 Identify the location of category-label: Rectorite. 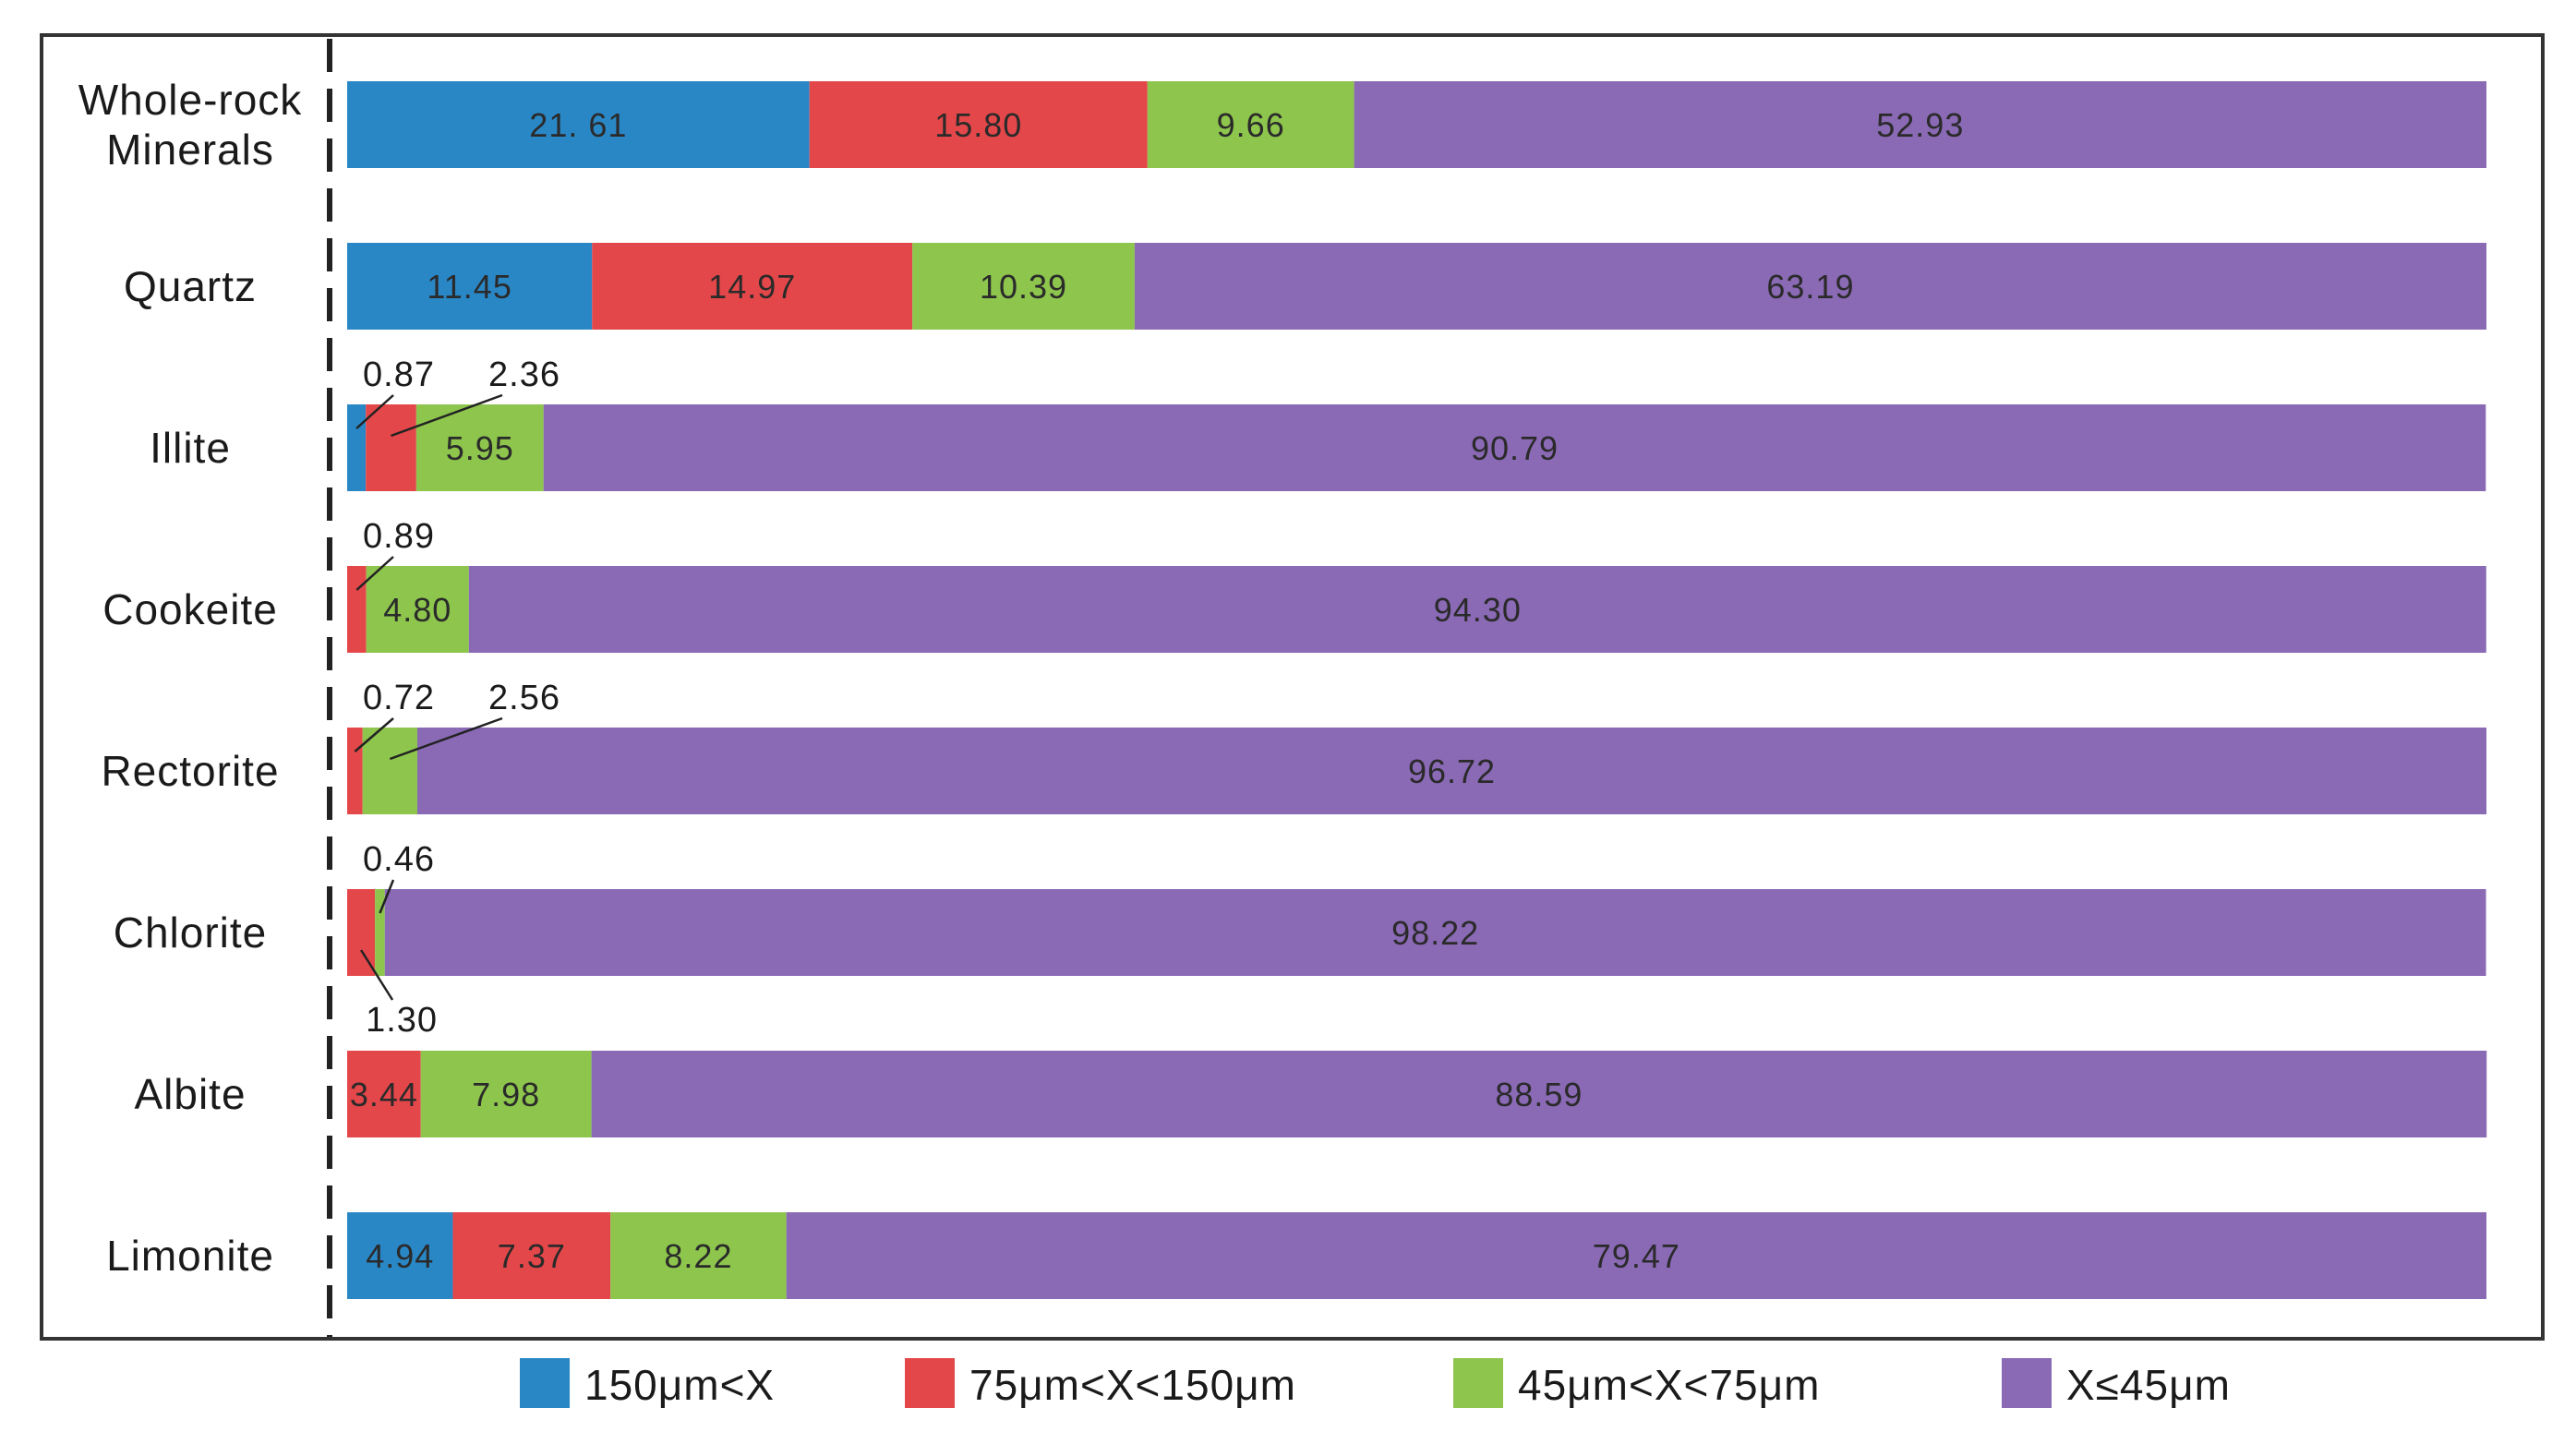
(190, 771).